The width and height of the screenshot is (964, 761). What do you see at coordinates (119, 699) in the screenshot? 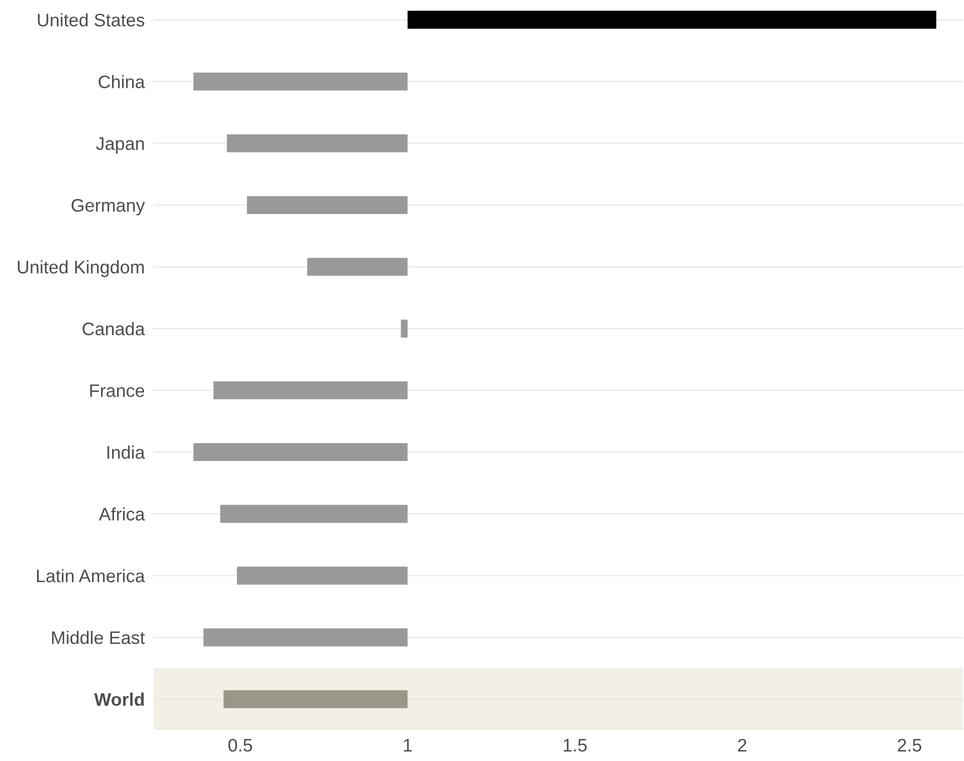
I see `y-tick-label: World` at bounding box center [119, 699].